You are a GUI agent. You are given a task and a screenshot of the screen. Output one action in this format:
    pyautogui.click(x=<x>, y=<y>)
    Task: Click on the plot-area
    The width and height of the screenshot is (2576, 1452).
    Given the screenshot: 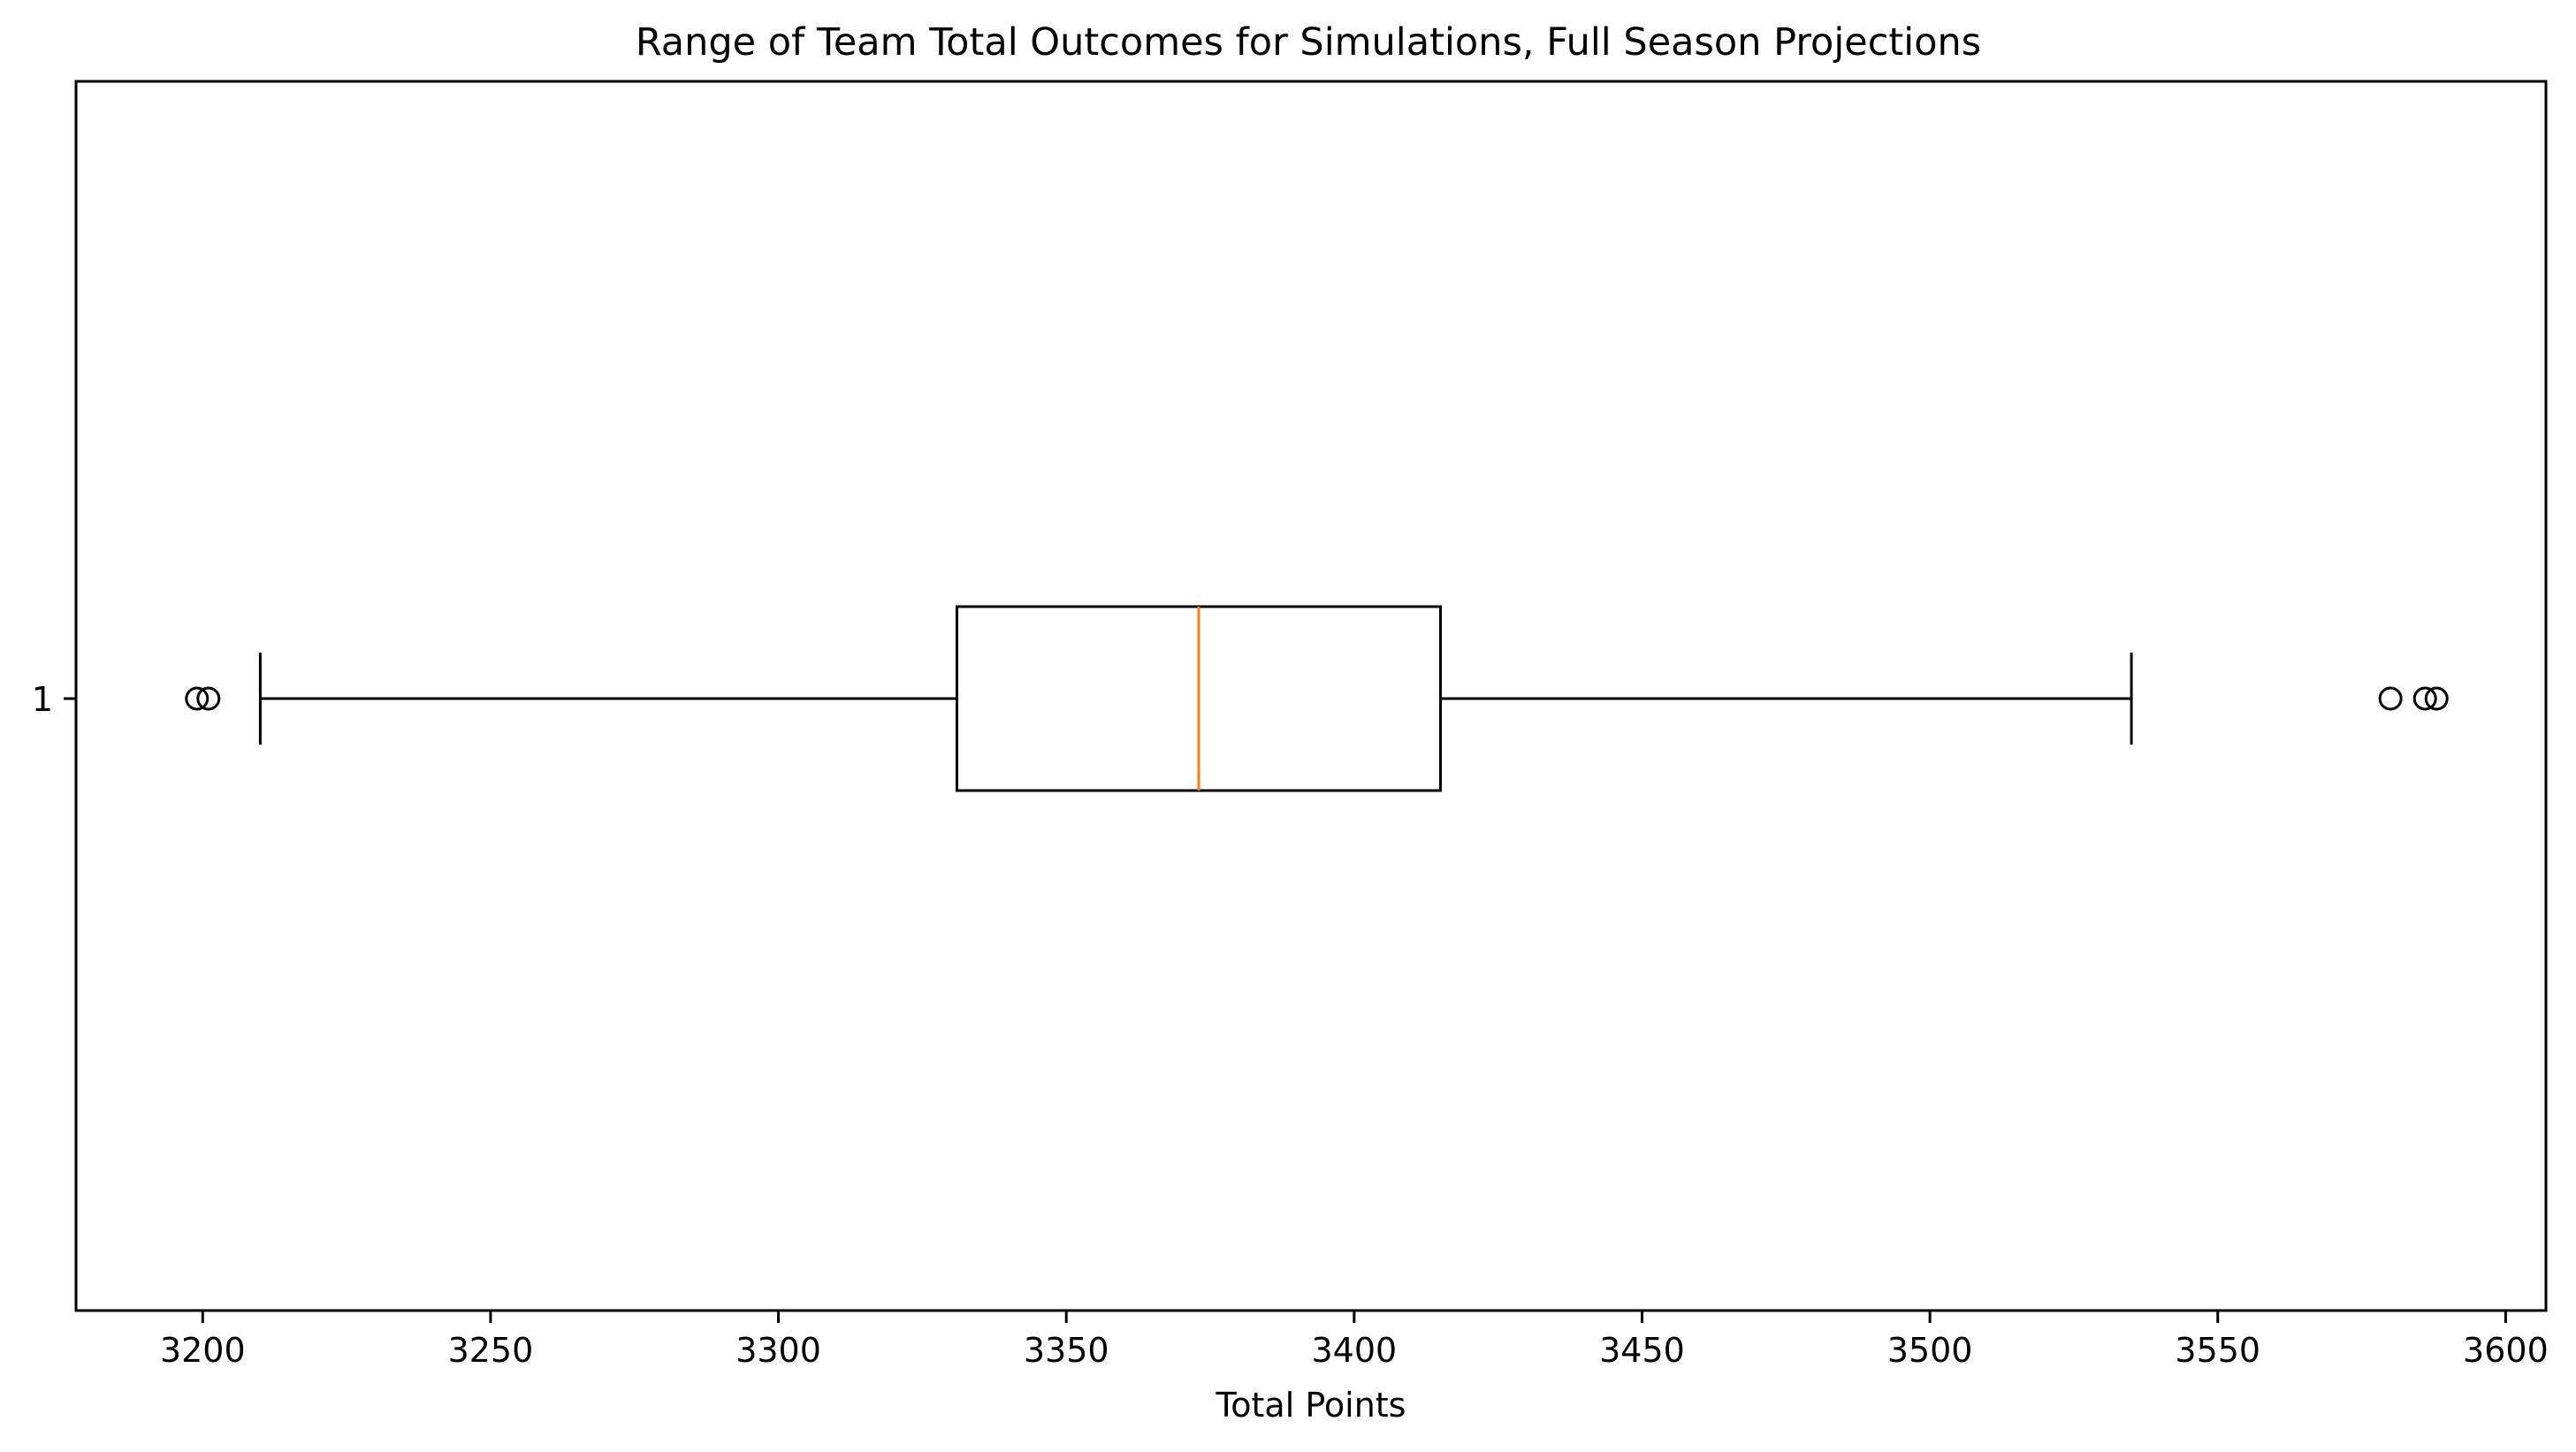 What is the action you would take?
    pyautogui.click(x=1317, y=698)
    